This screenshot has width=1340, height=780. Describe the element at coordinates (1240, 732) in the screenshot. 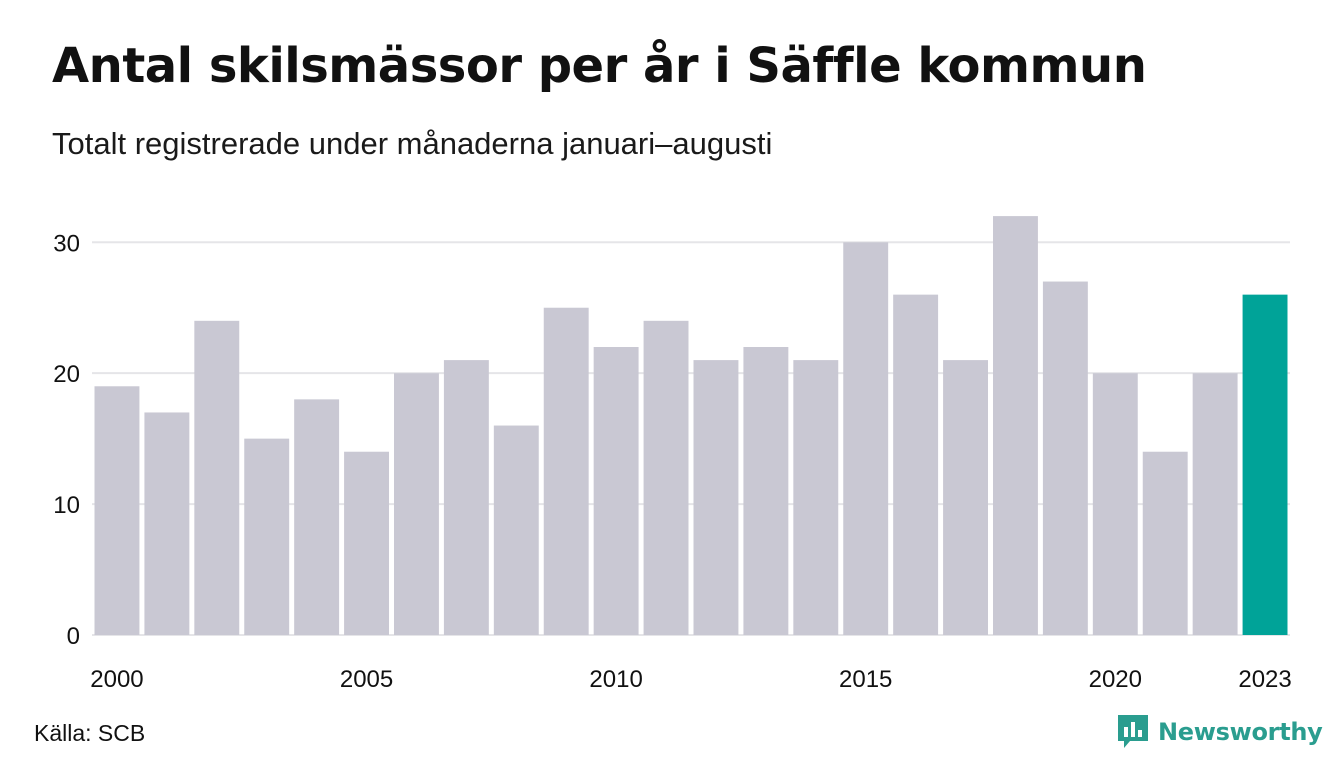

I see `brand-name: Newsworthy` at that location.